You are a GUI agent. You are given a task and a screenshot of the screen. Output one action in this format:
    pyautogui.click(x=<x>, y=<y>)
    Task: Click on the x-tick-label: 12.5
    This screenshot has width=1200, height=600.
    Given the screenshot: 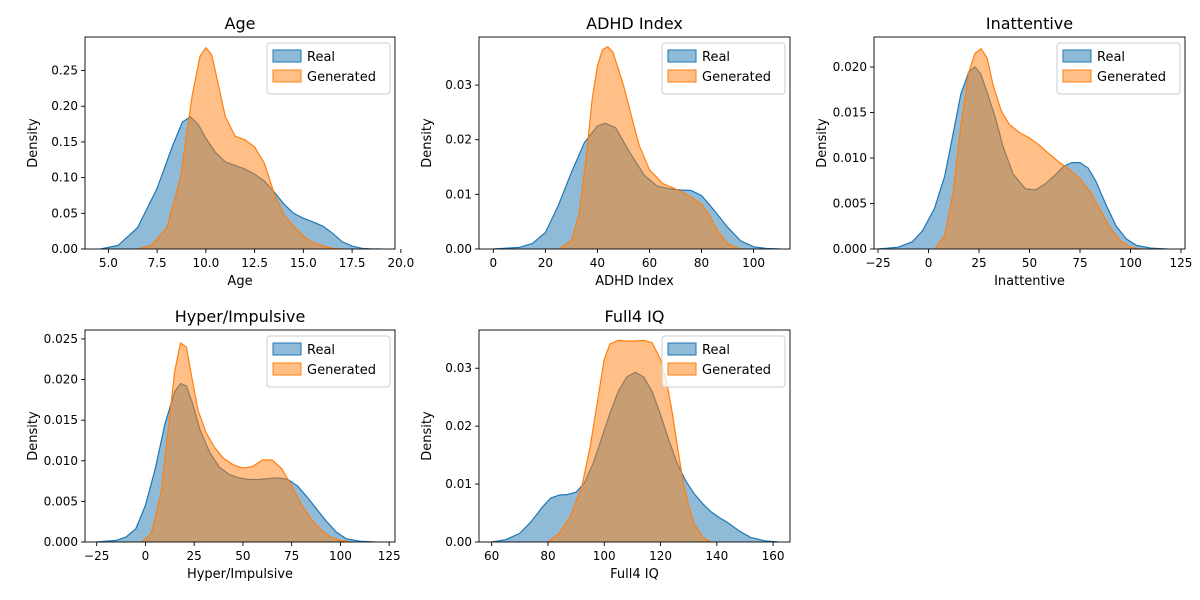 What is the action you would take?
    pyautogui.click(x=254, y=263)
    